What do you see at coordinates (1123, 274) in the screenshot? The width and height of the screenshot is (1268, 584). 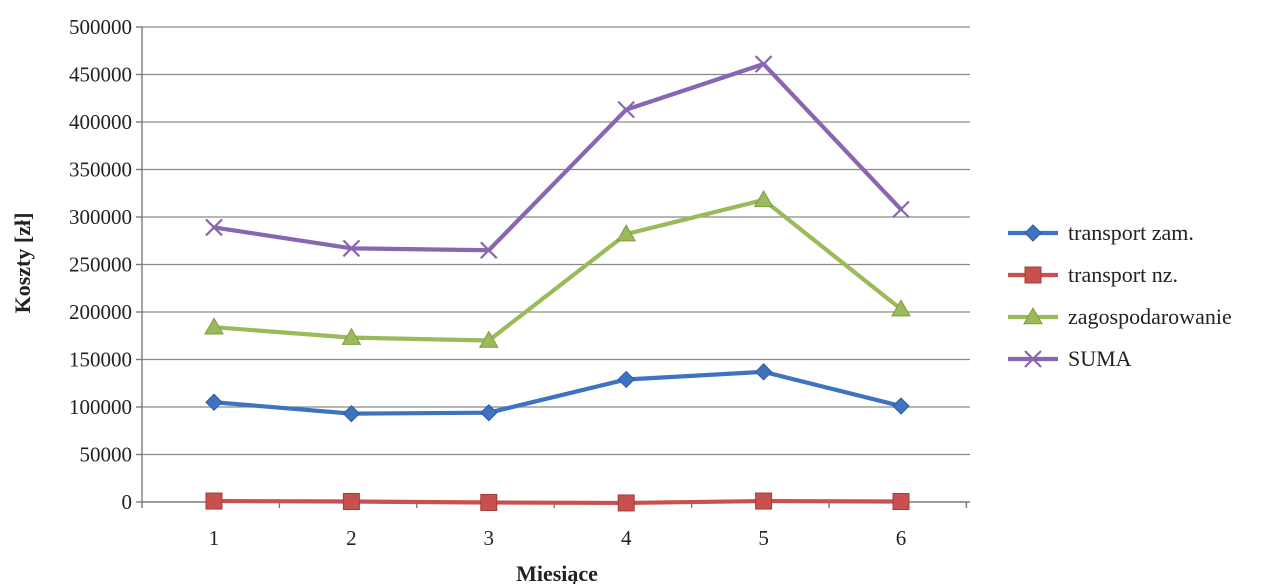 I see `legend-label: transport nz.` at bounding box center [1123, 274].